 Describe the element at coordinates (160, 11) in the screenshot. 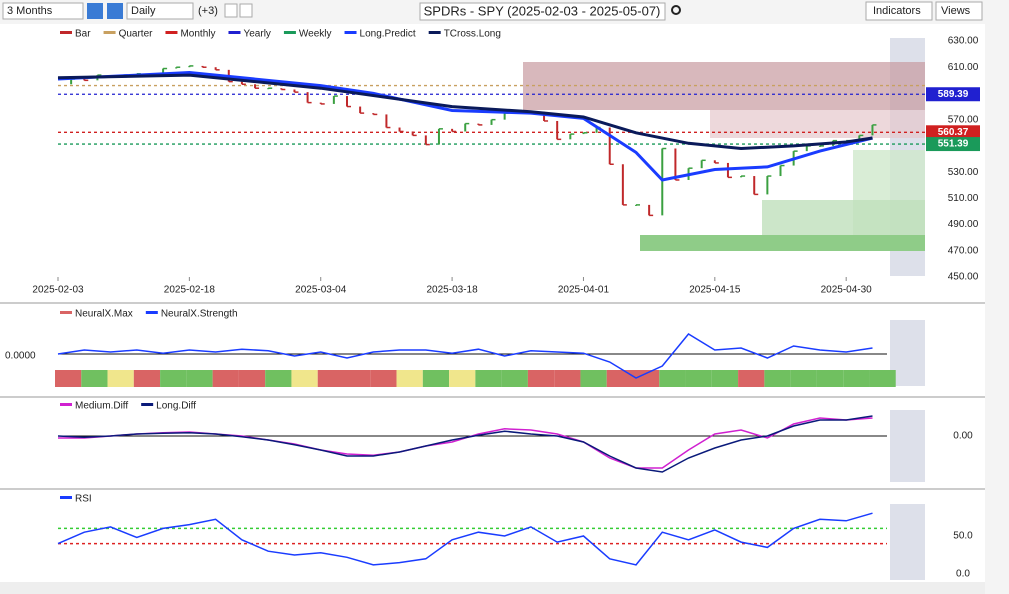

I see `interval-select` at that location.